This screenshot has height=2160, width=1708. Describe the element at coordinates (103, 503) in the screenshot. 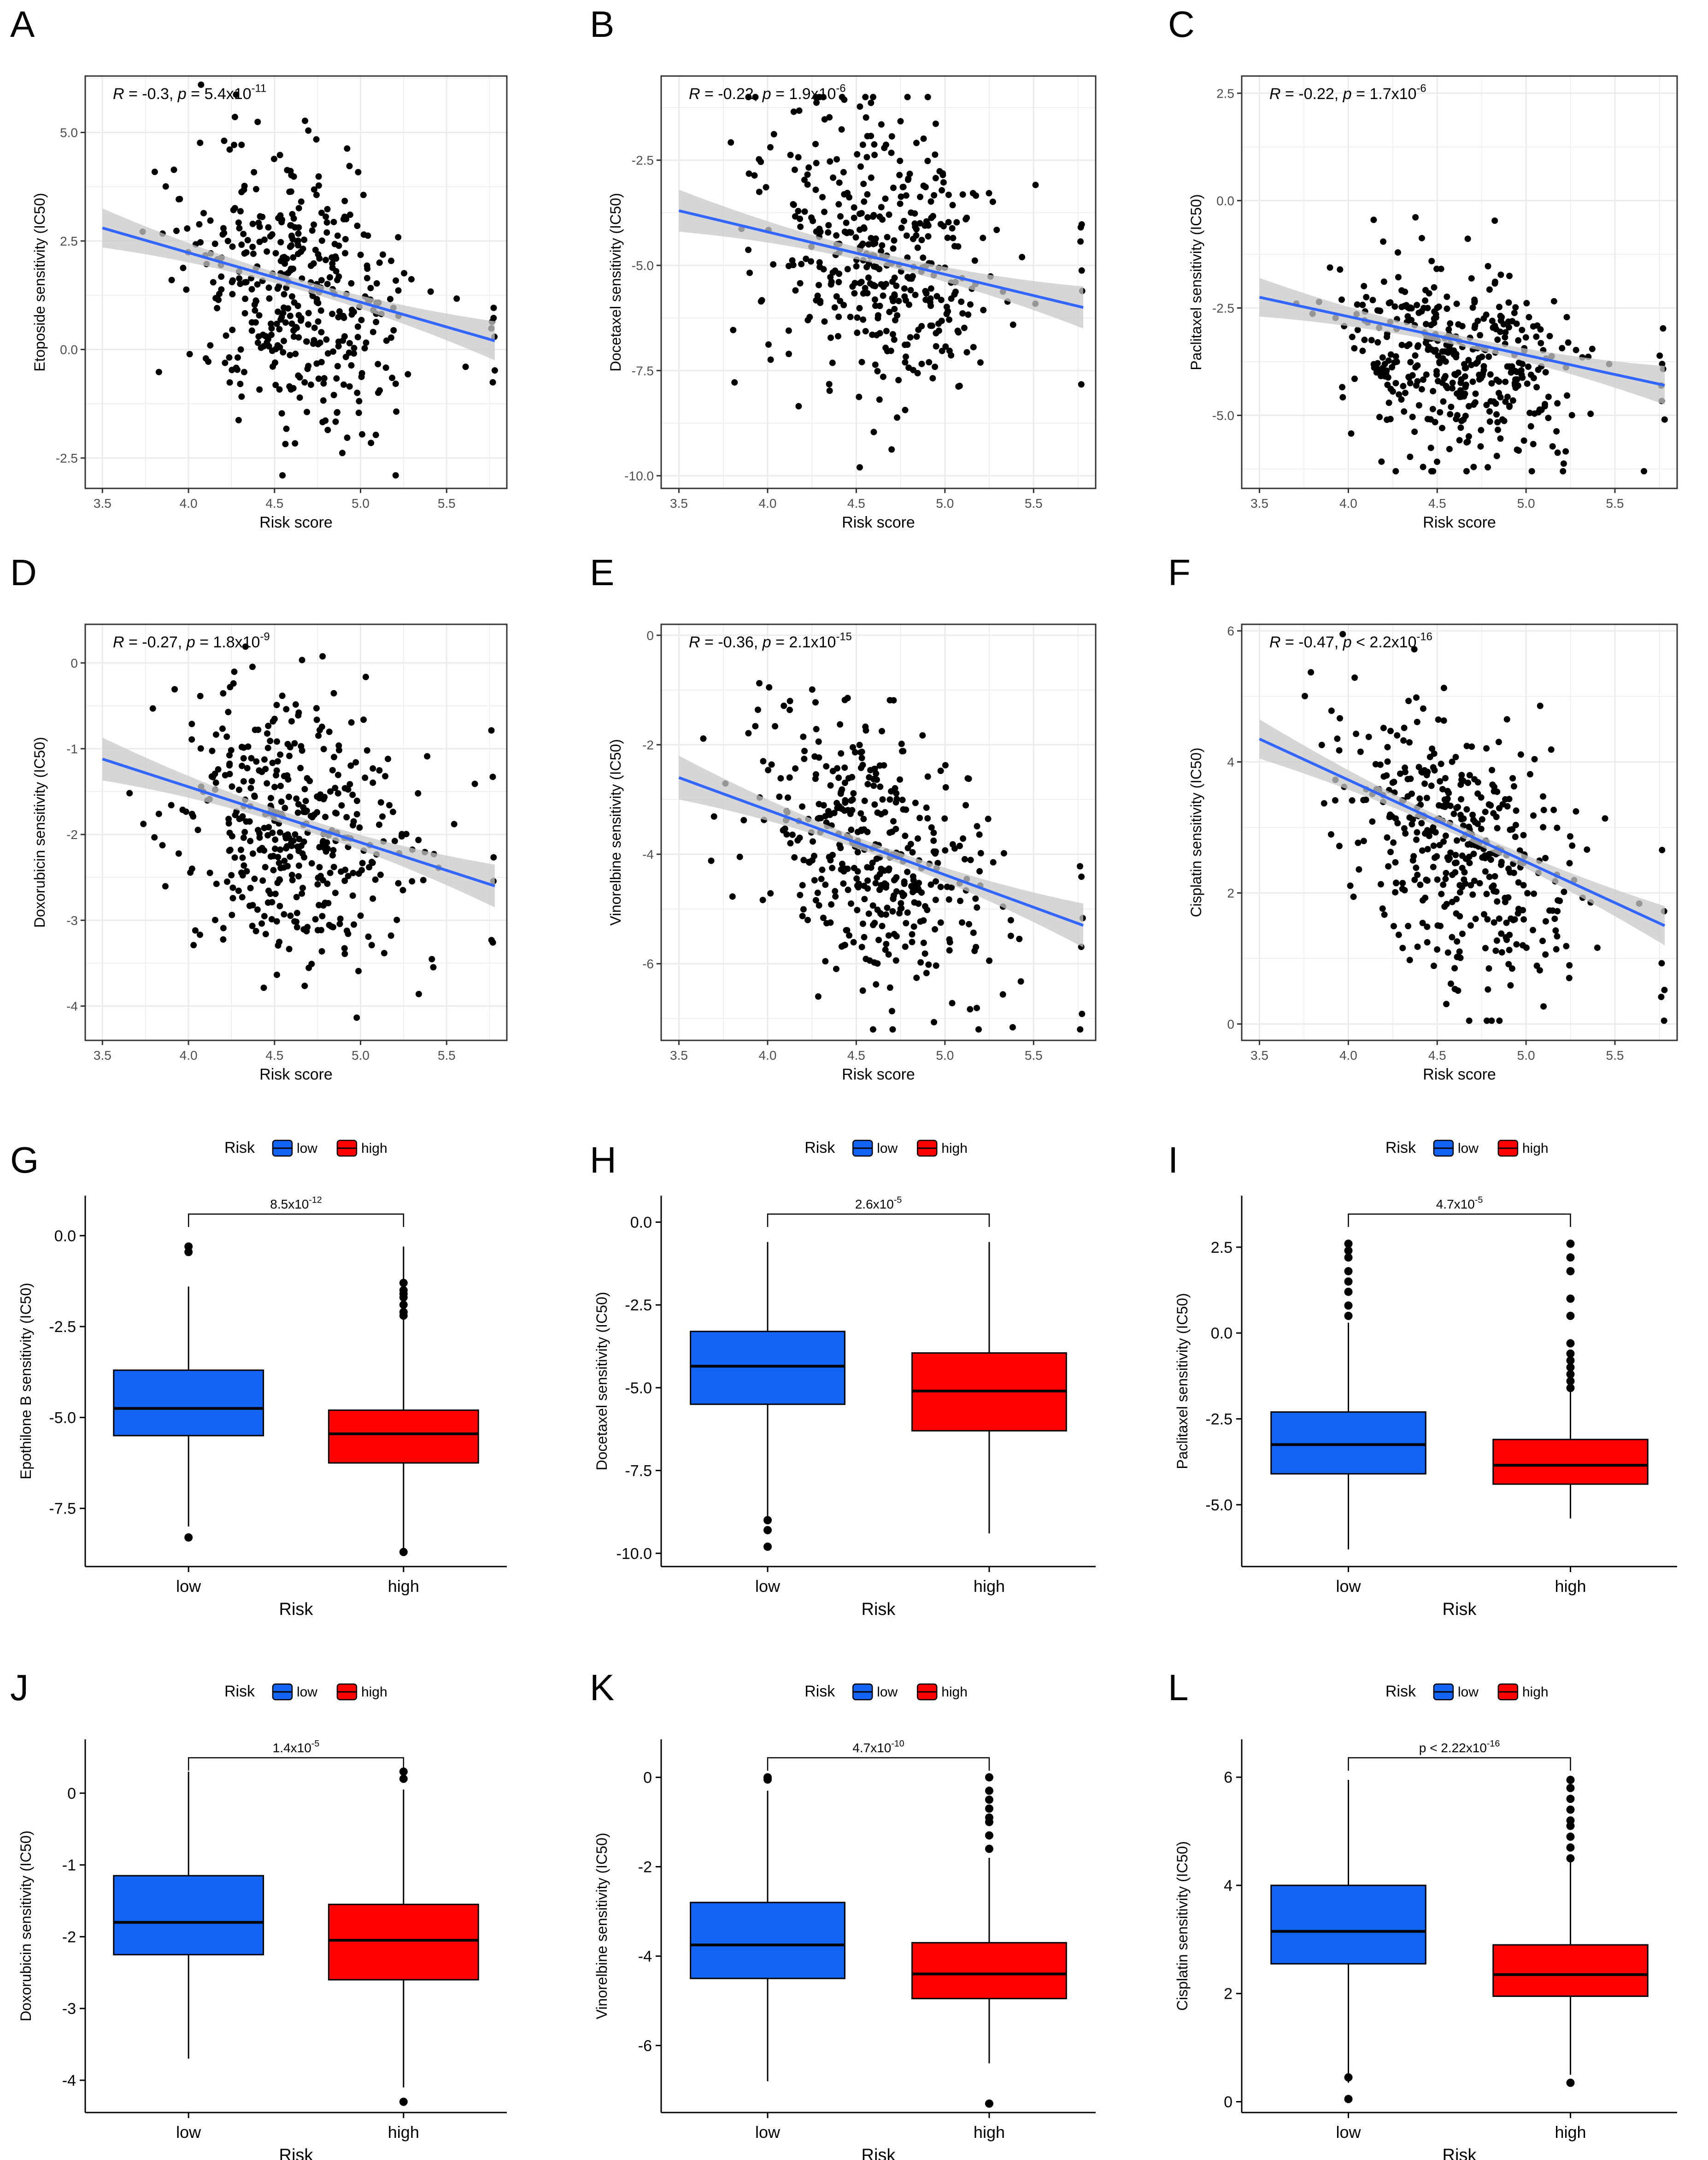

I see `x-tick-label: 3.5` at that location.